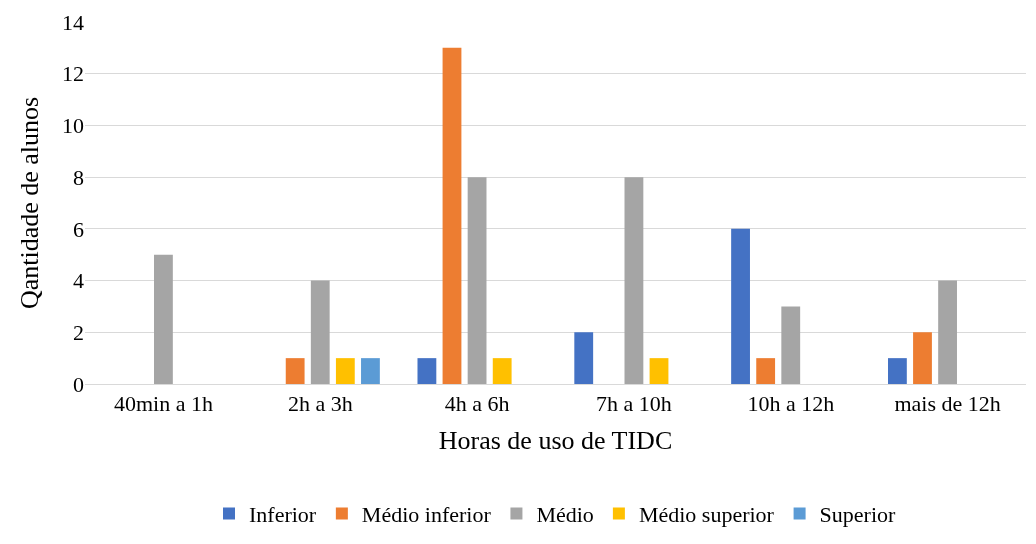 The height and width of the screenshot is (544, 1036). What do you see at coordinates (555, 441) in the screenshot?
I see `x-axis-title: Horas de uso de TIDC` at bounding box center [555, 441].